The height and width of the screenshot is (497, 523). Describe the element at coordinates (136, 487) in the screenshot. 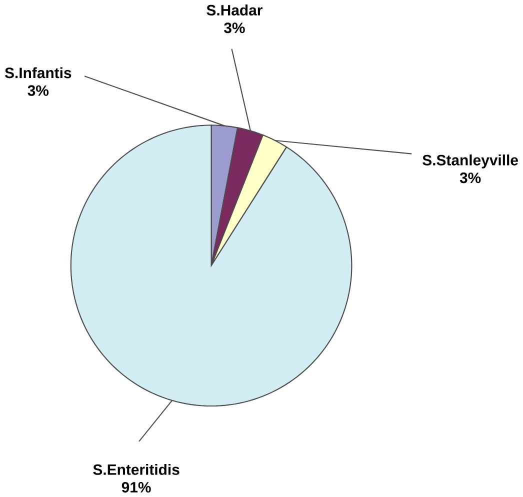

I see `data-label: 91%` at that location.